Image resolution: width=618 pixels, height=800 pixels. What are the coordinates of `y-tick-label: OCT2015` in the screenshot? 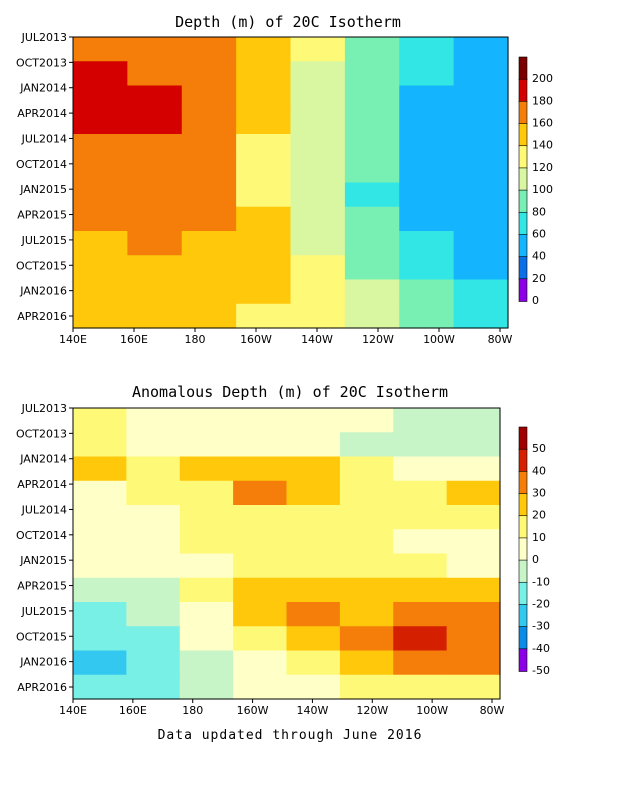 It's located at (41, 265).